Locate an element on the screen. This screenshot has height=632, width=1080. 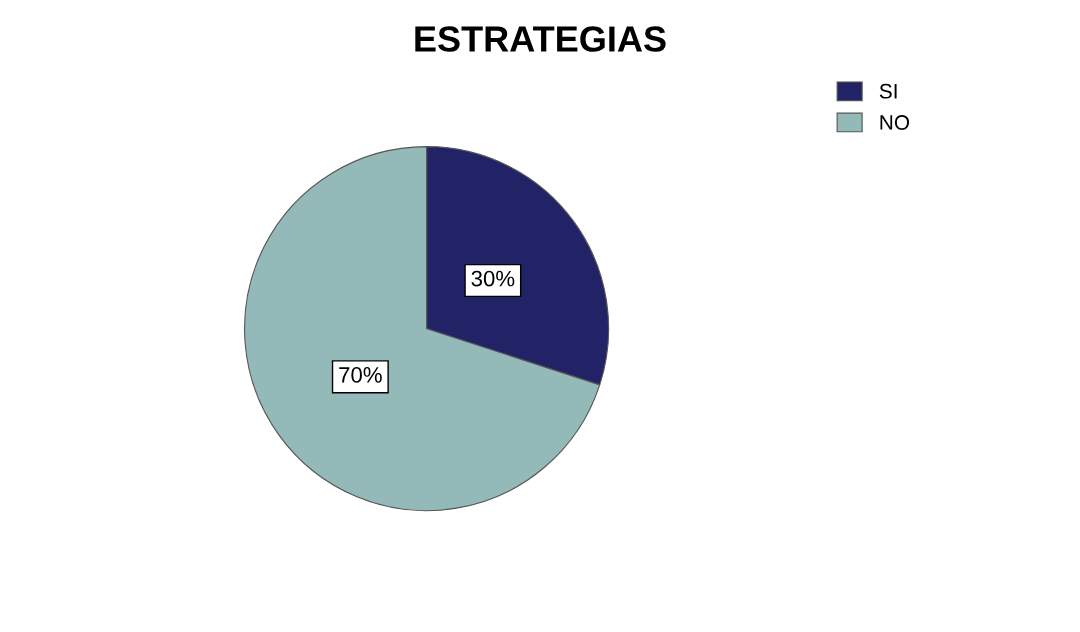
chart-title: ESTRATEGIAS is located at coordinates (540, 39).